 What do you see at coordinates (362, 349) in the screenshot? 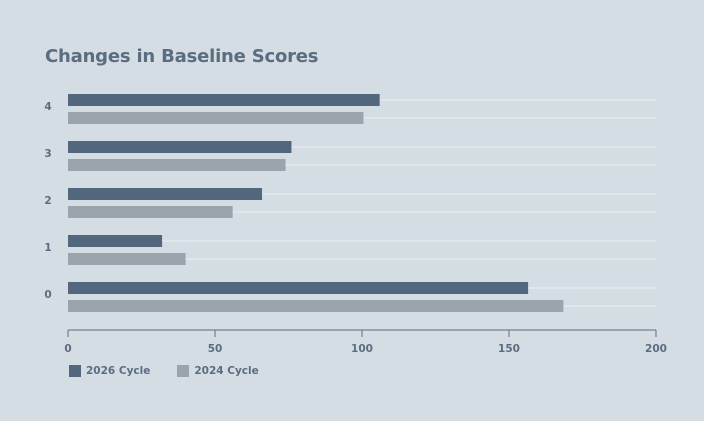
I see `x-tick-label-100: 100` at bounding box center [362, 349].